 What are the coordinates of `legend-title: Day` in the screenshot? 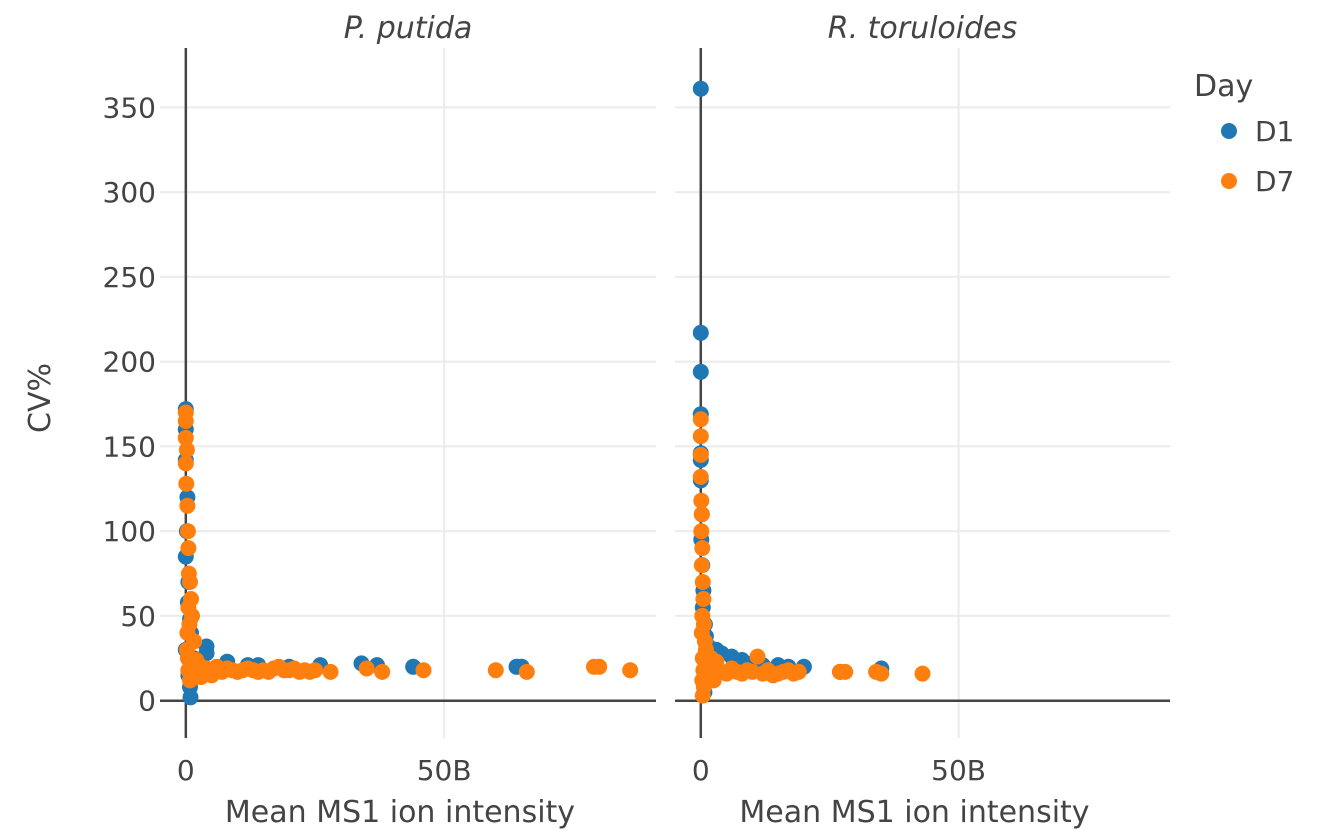 It's located at (1223, 86).